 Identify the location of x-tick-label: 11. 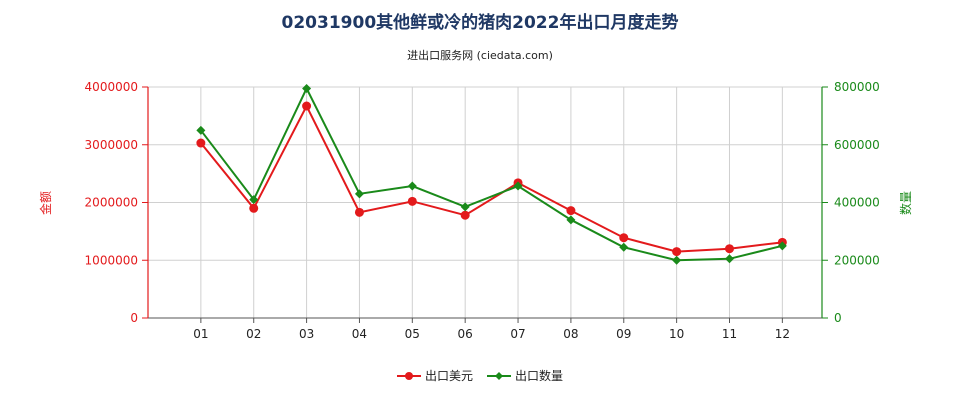
(729, 334).